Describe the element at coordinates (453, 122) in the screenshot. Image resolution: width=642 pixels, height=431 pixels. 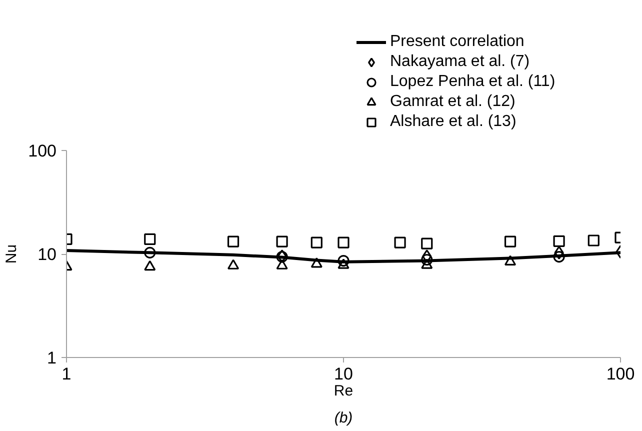
I see `legend-label: Alshare et al. (13)` at that location.